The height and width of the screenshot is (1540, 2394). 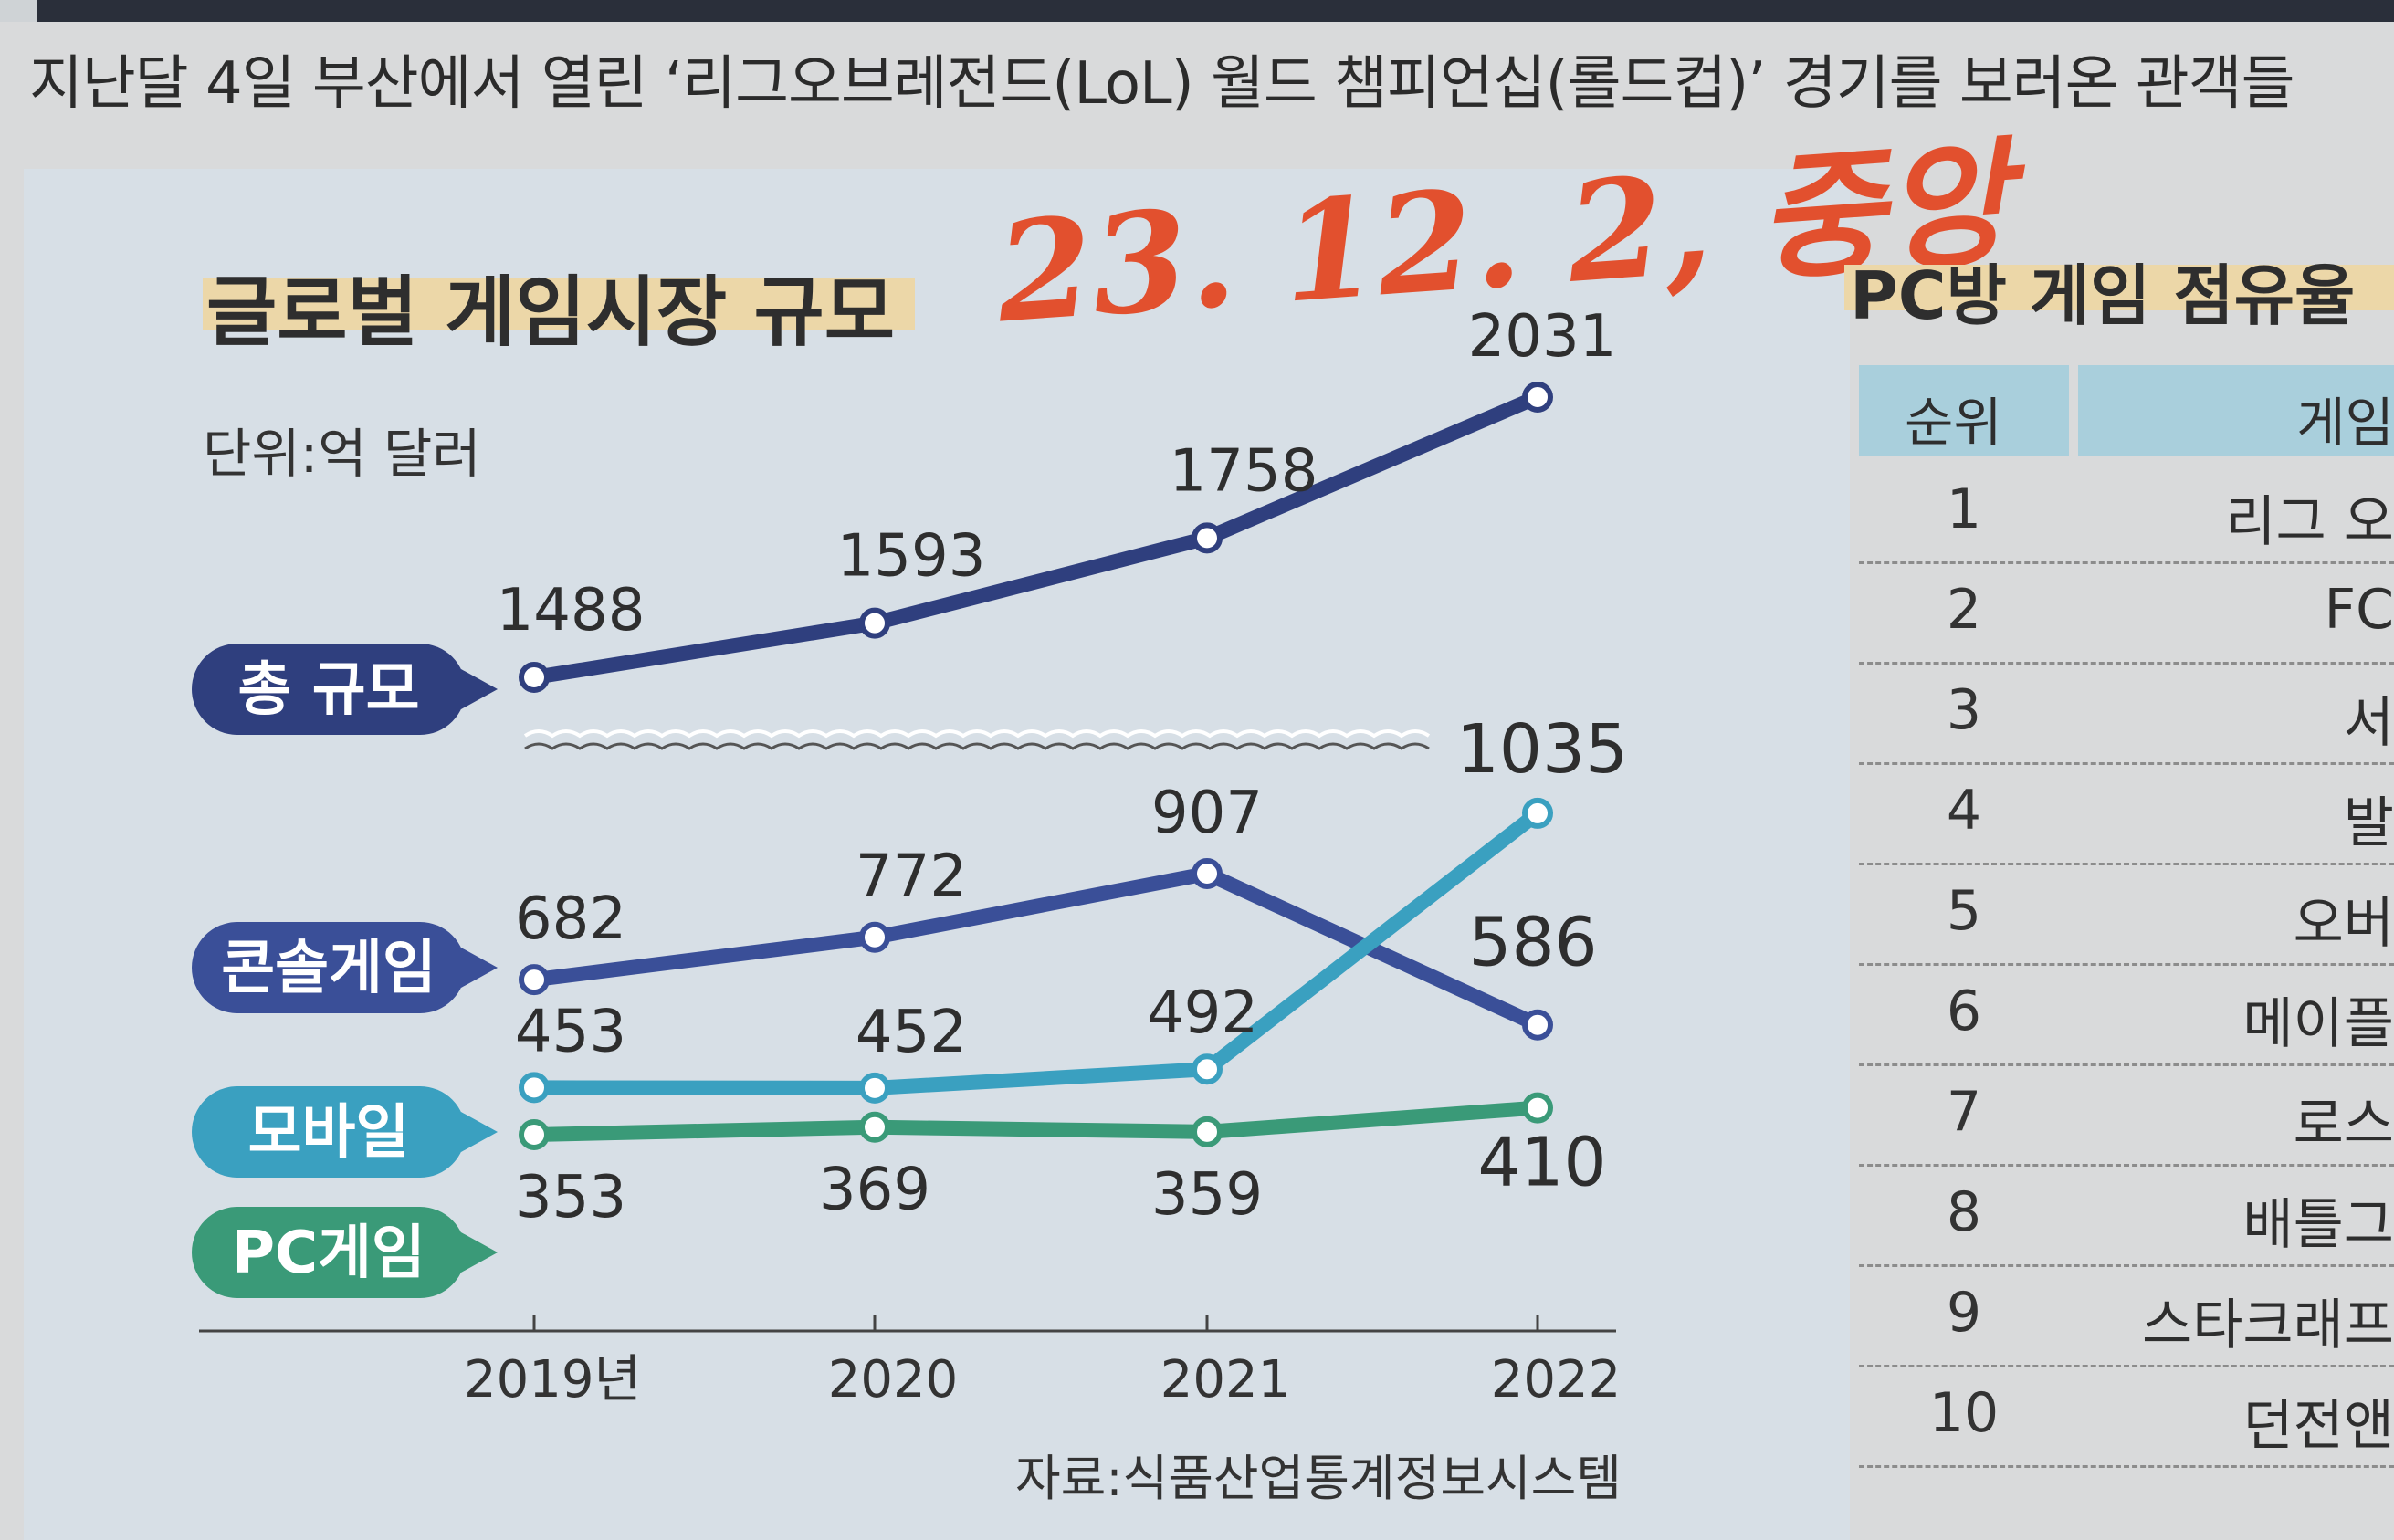 I want to click on game-cell: 던전앤, so click(x=2318, y=1426).